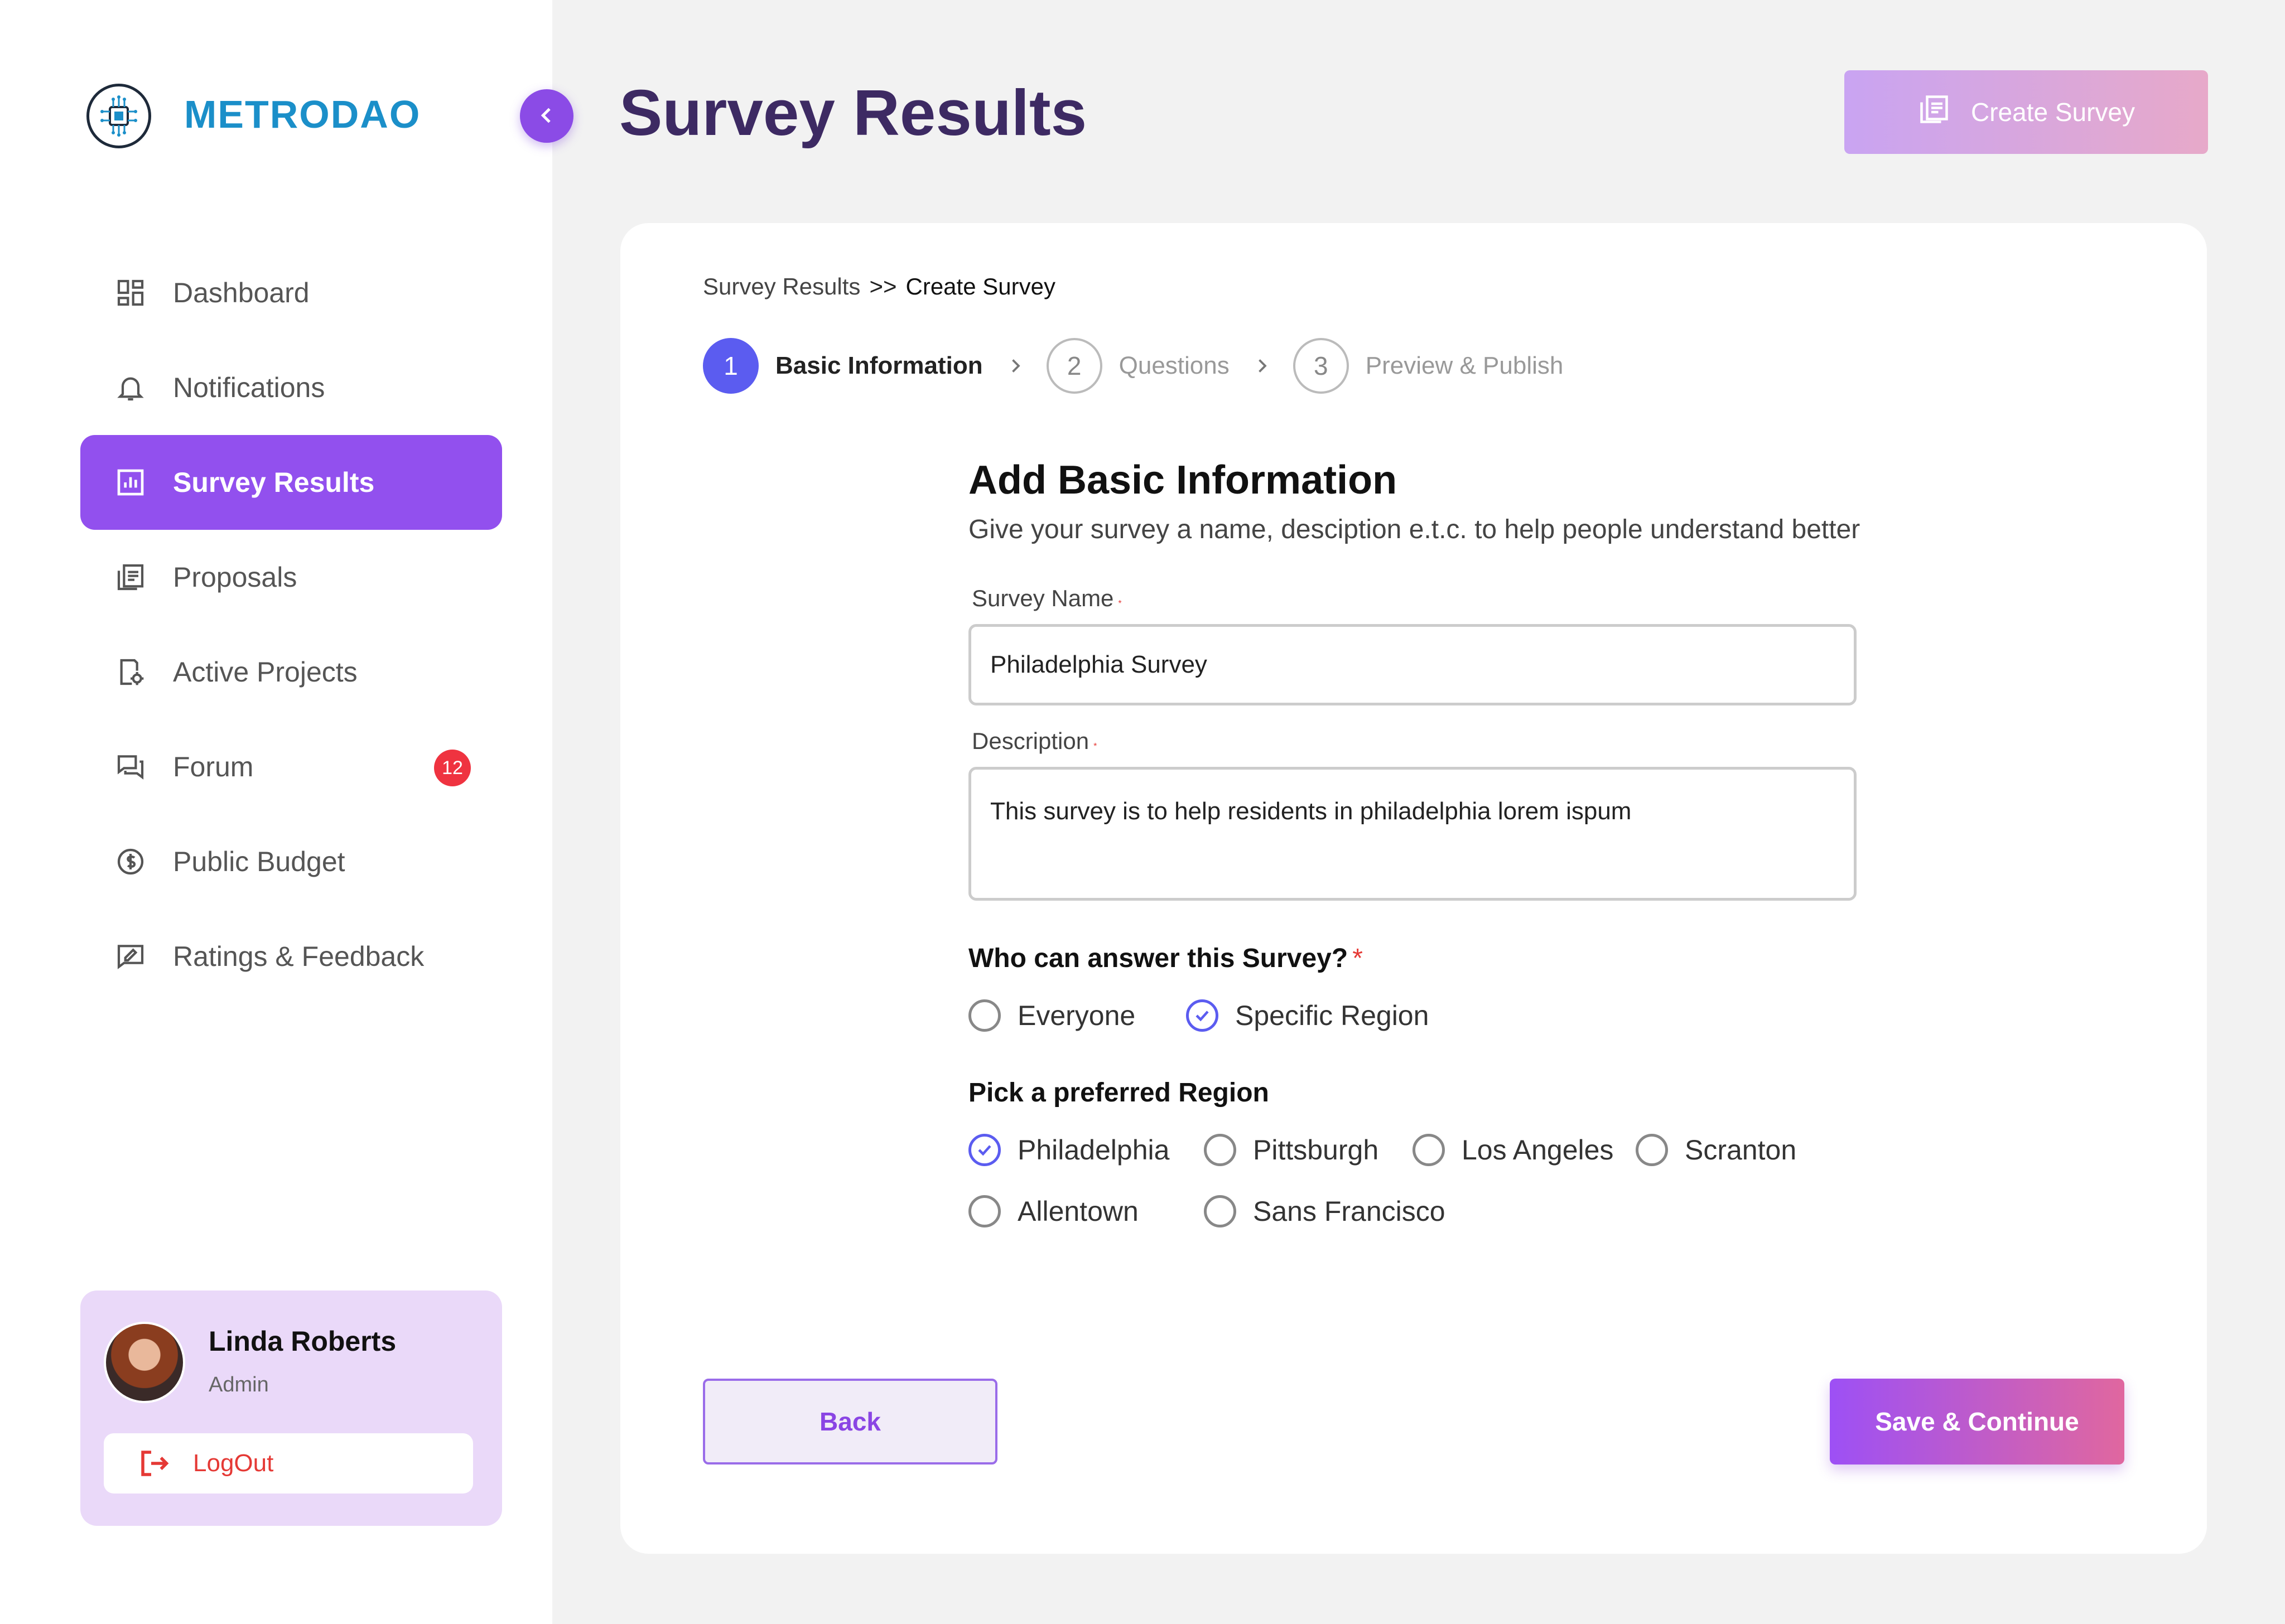 The image size is (2285, 1624). I want to click on radio-philadelphia: Philadelphia, so click(1086, 1150).